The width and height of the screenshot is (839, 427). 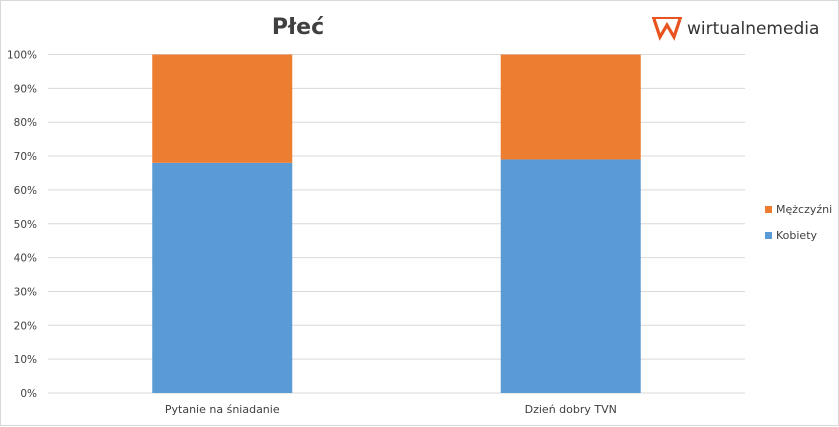 I want to click on x-category-label: Dzień dobry TVN, so click(x=571, y=409).